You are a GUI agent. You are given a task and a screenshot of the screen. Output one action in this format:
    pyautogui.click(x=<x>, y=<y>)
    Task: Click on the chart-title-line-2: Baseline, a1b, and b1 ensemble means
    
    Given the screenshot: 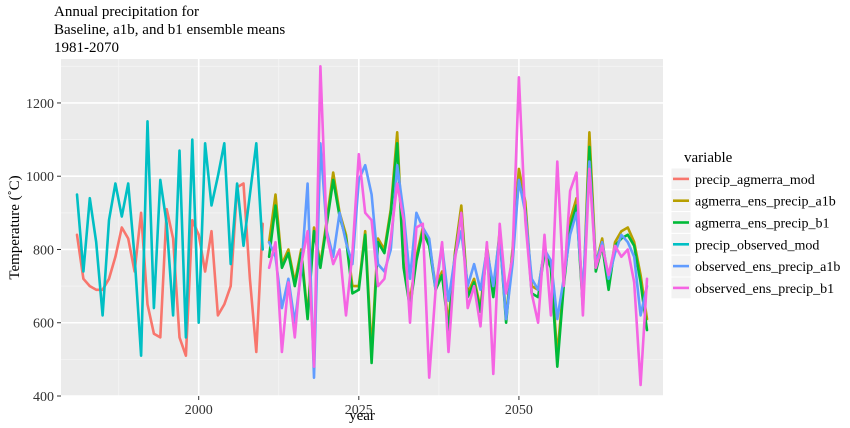 What is the action you would take?
    pyautogui.click(x=170, y=30)
    